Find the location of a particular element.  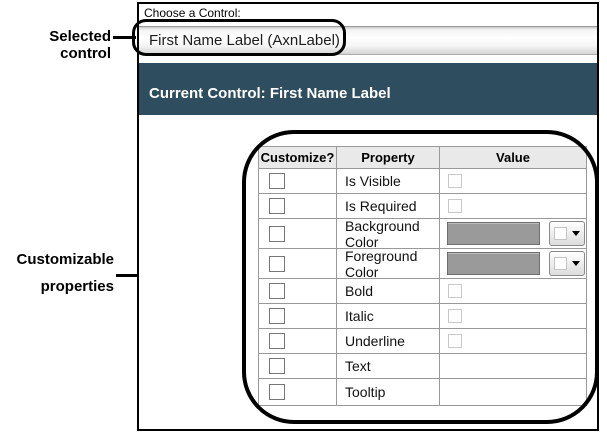

table-row-underline: Underline is located at coordinates (422, 341).